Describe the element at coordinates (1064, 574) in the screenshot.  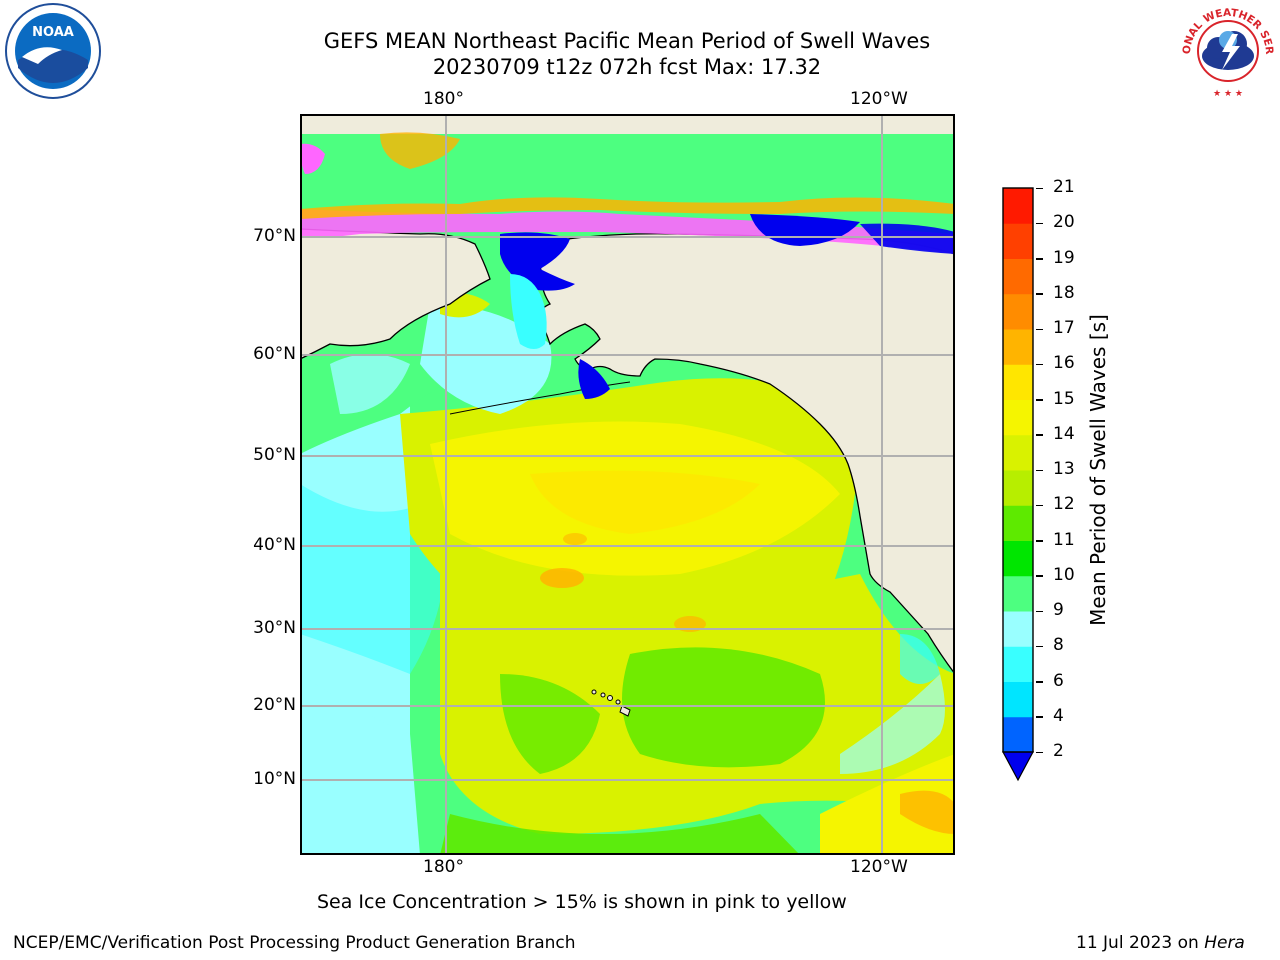
I see `colorbar-tick-label: 10` at that location.